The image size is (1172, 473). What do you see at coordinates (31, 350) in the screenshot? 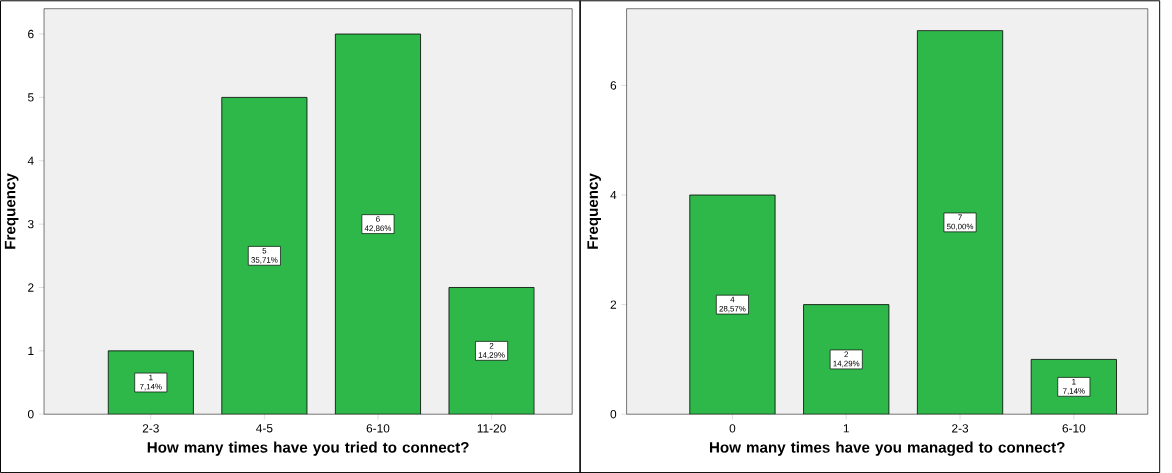
I see `y-tick-label: 1` at bounding box center [31, 350].